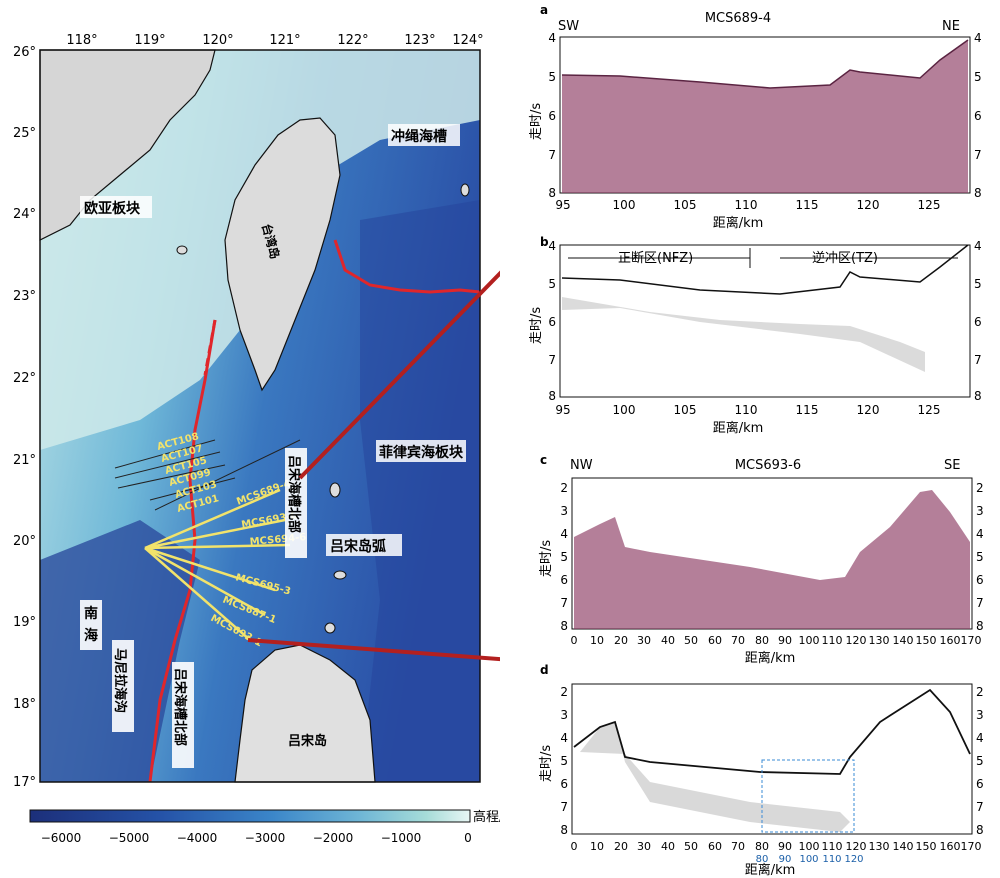 The height and width of the screenshot is (878, 1000). What do you see at coordinates (738, 846) in the screenshot?
I see `panel-d-xtick: 70` at bounding box center [738, 846].